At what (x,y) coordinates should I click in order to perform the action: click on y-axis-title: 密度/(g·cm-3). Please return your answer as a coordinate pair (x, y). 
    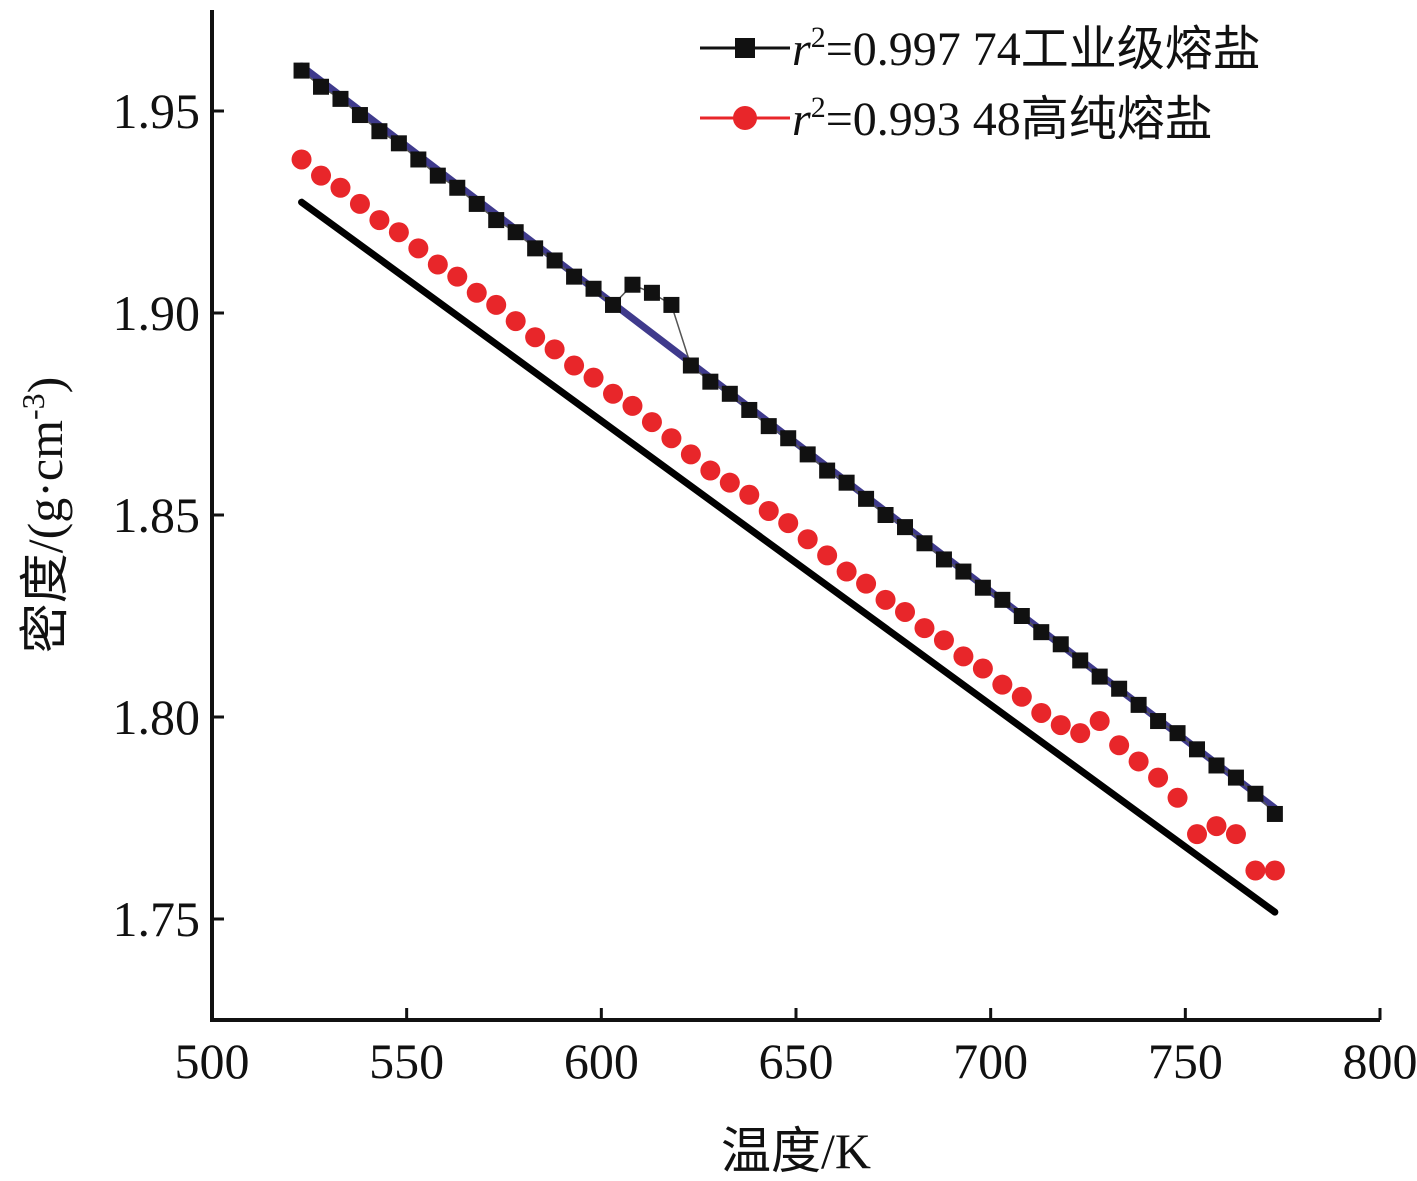
    Looking at the image, I should click on (44, 515).